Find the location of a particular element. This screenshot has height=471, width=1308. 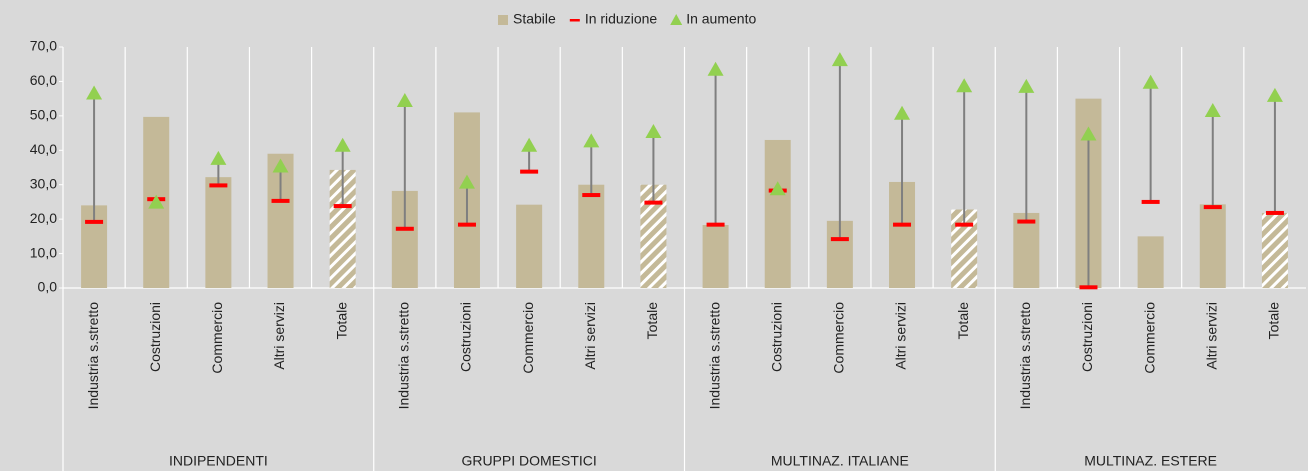

y-tick-label: 20,0 is located at coordinates (43, 218).